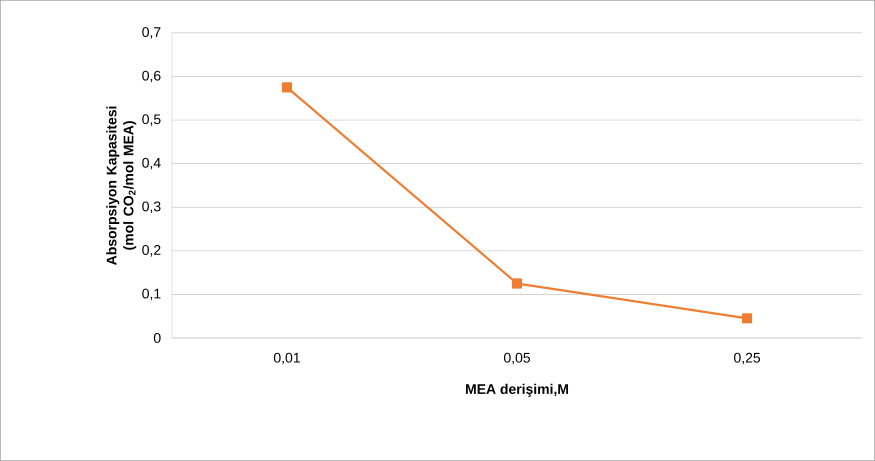 The width and height of the screenshot is (875, 461). Describe the element at coordinates (151, 164) in the screenshot. I see `y-tick-label: 0,4` at that location.